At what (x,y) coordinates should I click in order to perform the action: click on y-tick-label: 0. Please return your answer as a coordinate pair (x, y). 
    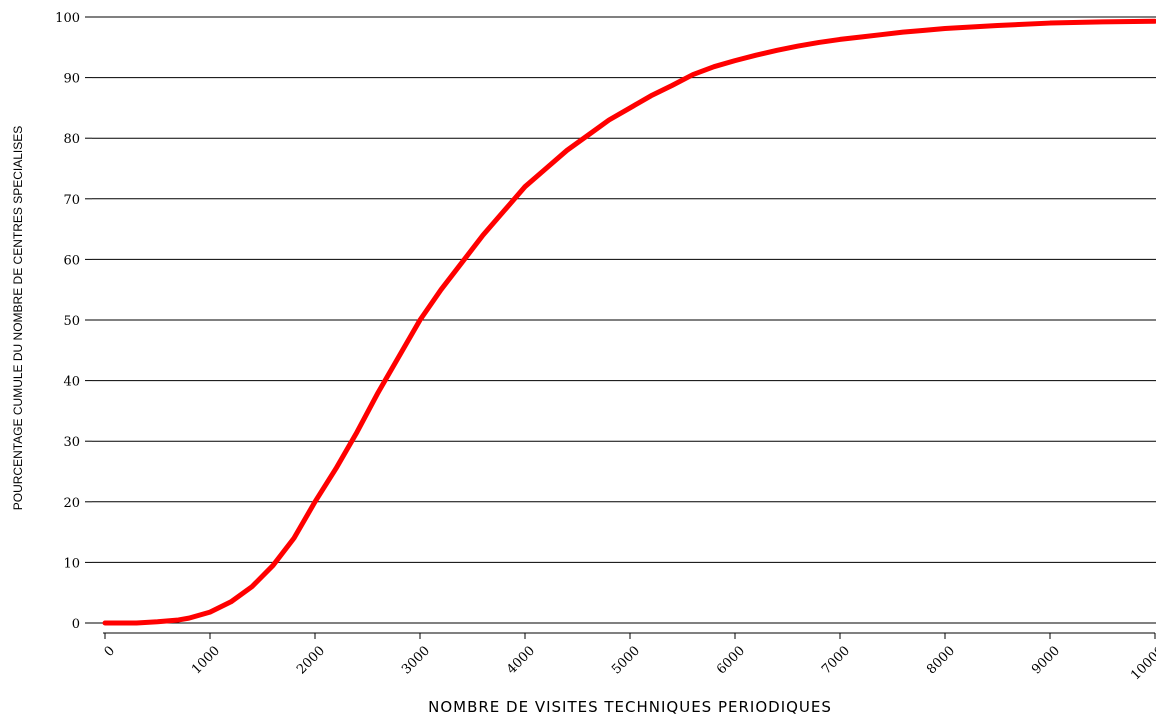
    Looking at the image, I should click on (76, 624).